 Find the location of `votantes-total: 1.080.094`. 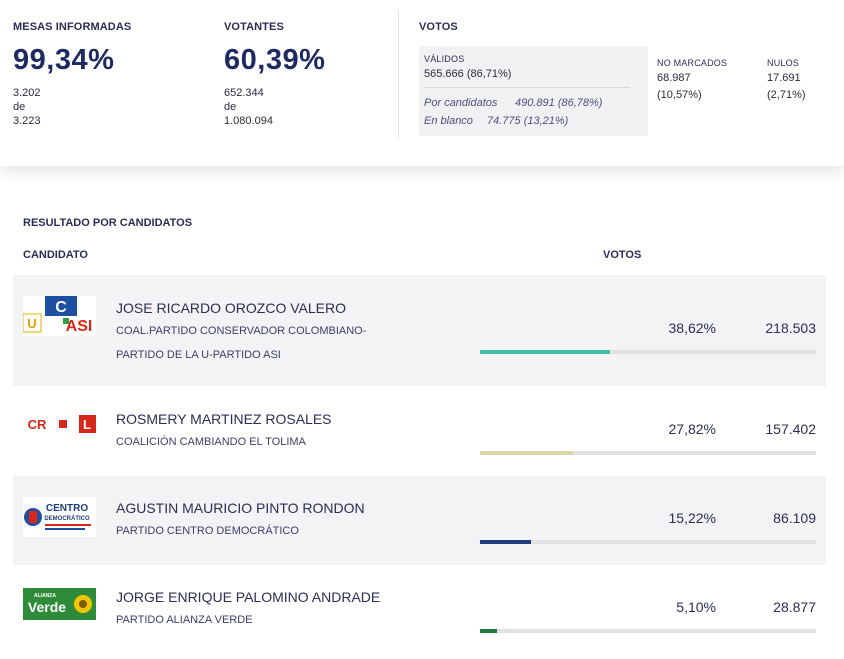

votantes-total: 1.080.094 is located at coordinates (248, 121).